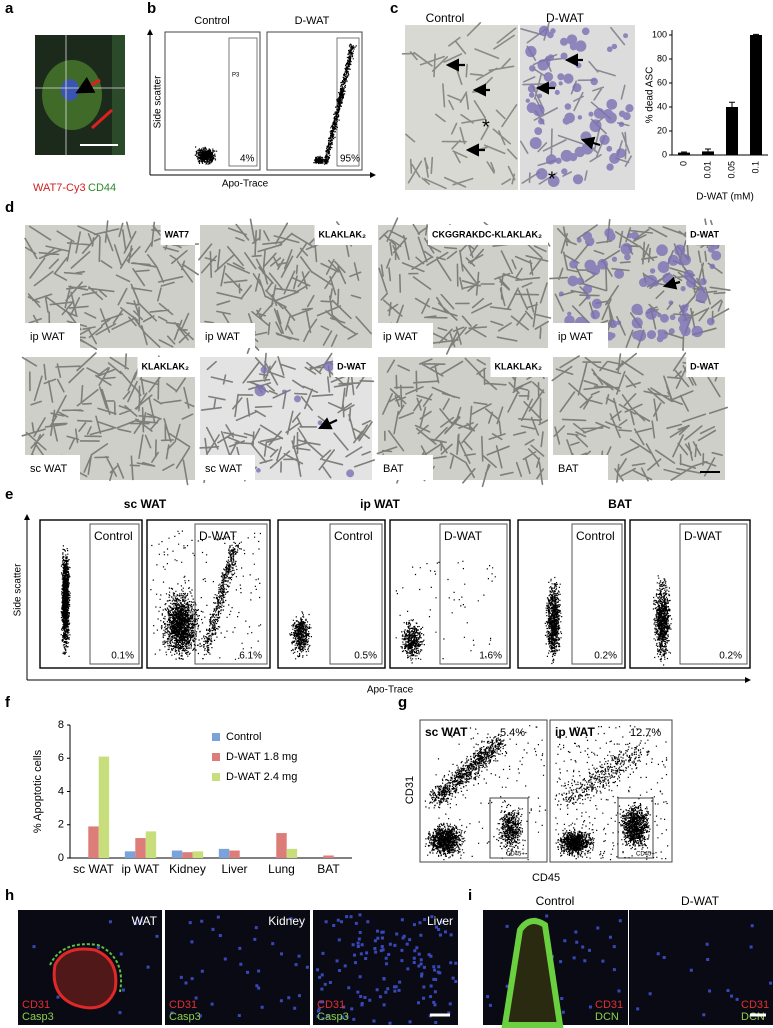 This screenshot has width=773, height=1028. What do you see at coordinates (211, 21) in the screenshot?
I see `plot-title: Control` at bounding box center [211, 21].